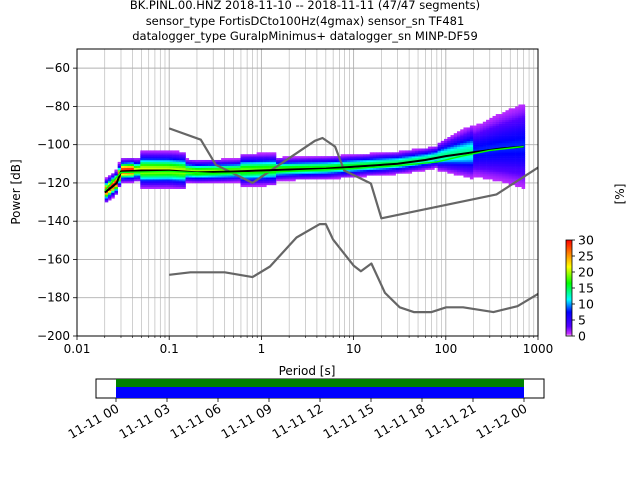 Image resolution: width=640 pixels, height=480 pixels. What do you see at coordinates (53, 145) in the screenshot?
I see `y-tick-label: −100` at bounding box center [53, 145].